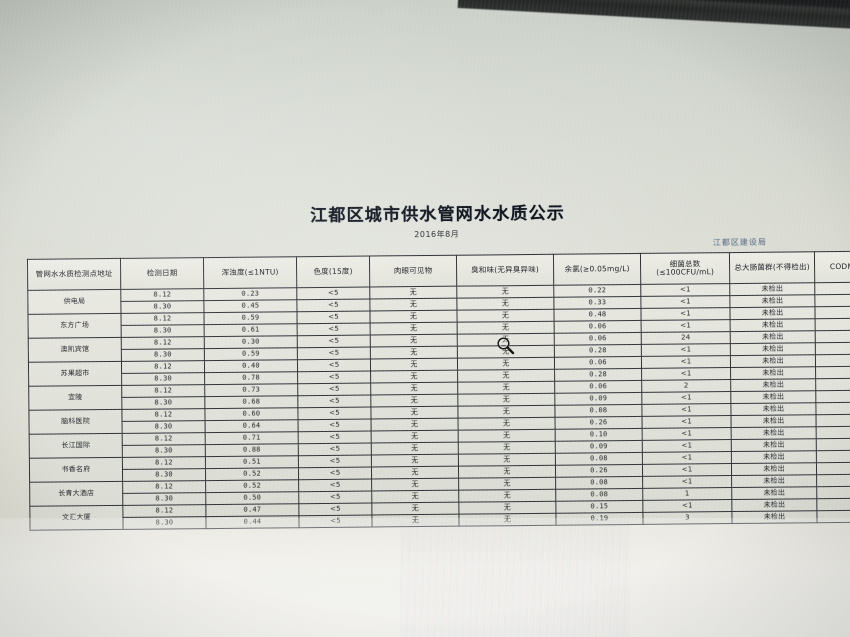  Describe the element at coordinates (687, 494) in the screenshot. I see `cell-bacteria-count: 1` at that location.